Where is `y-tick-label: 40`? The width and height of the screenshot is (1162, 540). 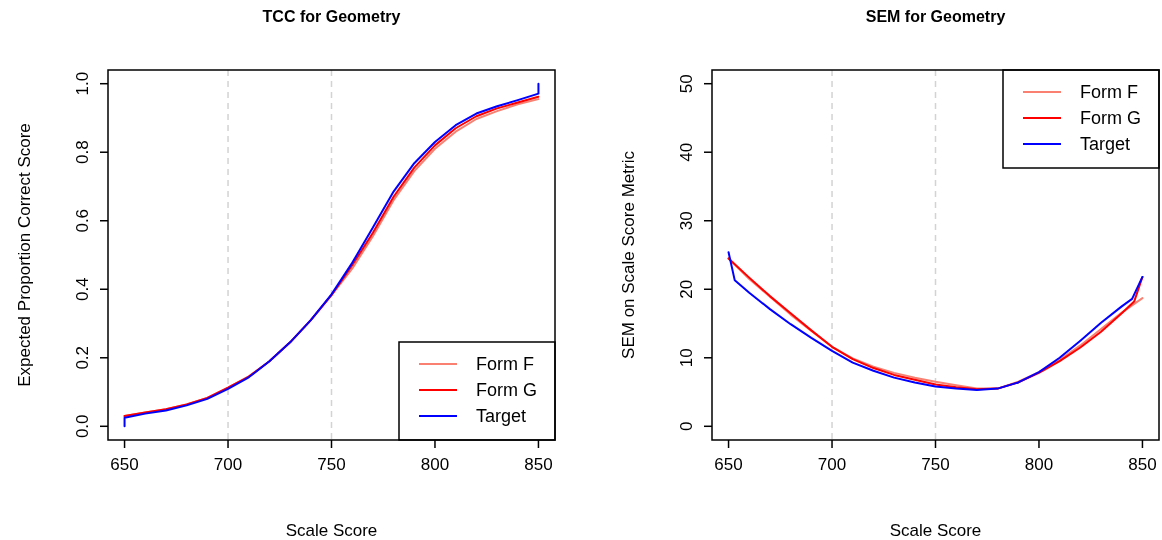
y-tick-label: 40 is located at coordinates (686, 152).